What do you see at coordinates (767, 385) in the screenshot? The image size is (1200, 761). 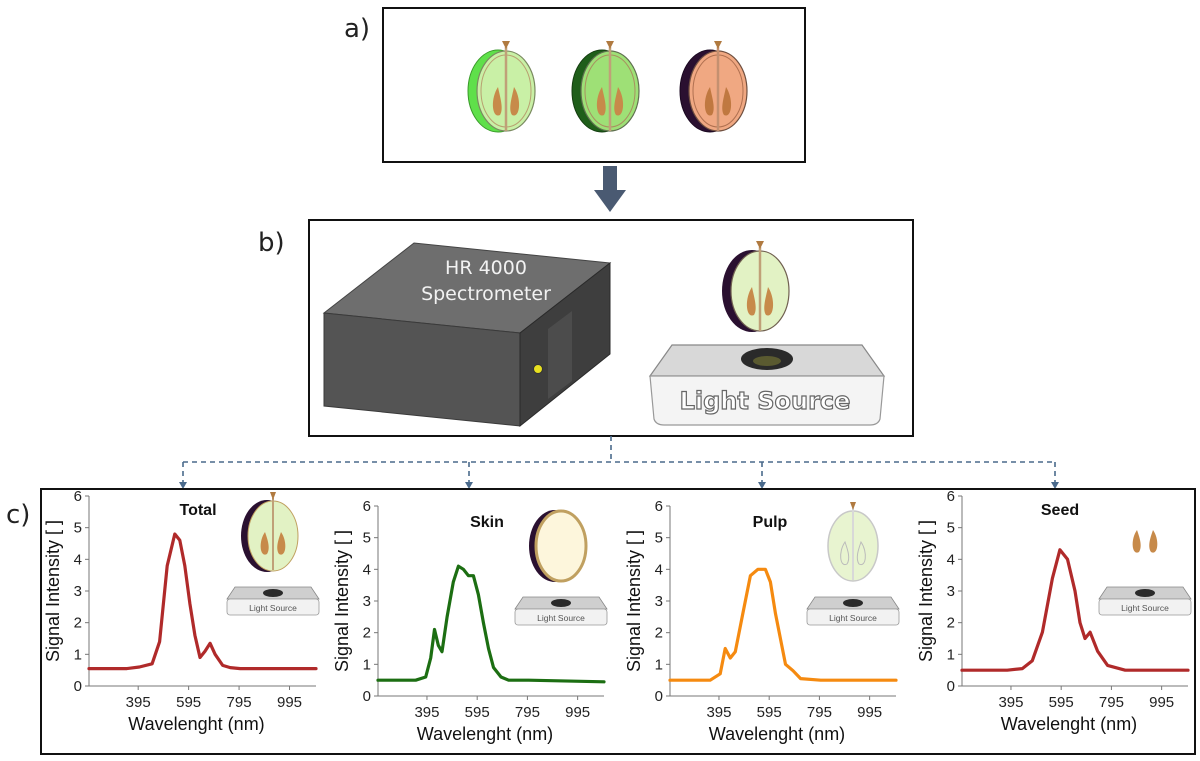 I see `light-source-icon` at bounding box center [767, 385].